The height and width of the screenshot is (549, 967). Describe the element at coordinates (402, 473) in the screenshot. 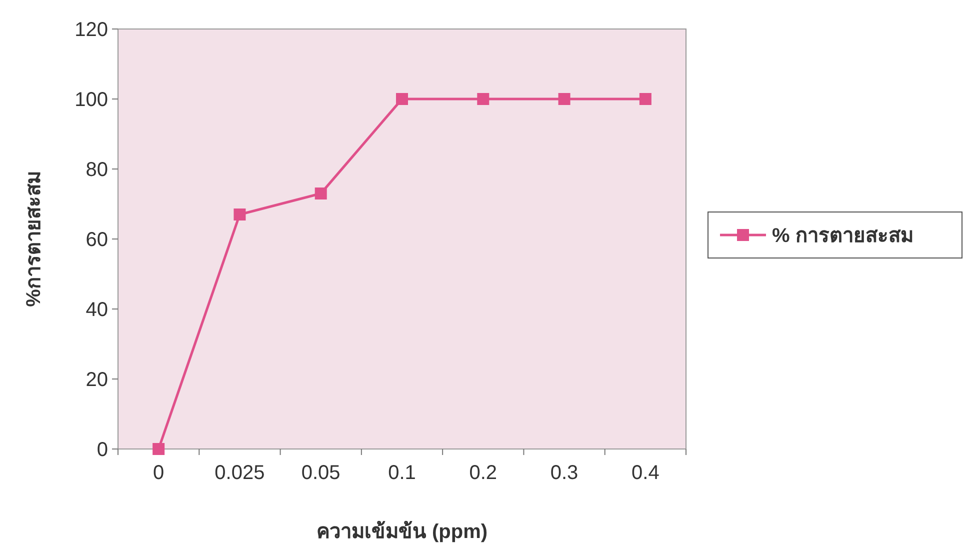

I see `x-tick-label: 0.1` at that location.